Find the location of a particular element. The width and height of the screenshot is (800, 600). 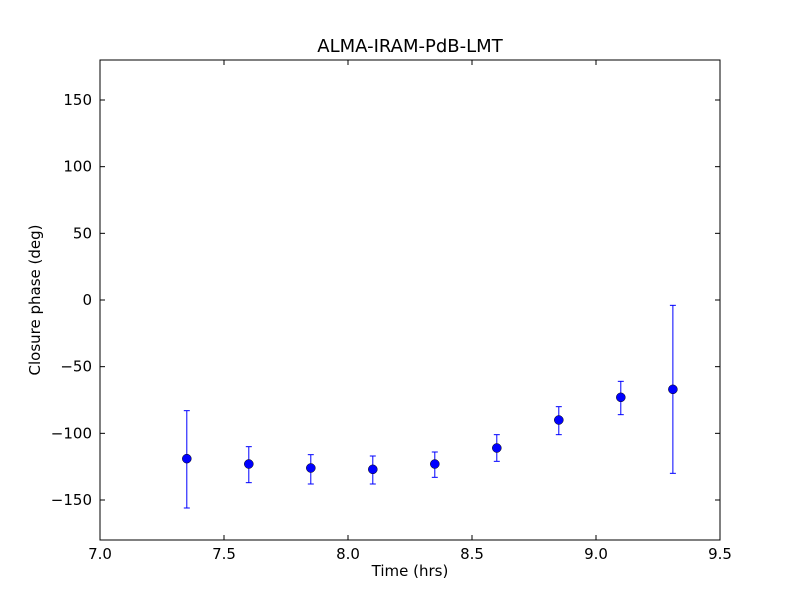

y-tick-label: 50 is located at coordinates (82, 233).